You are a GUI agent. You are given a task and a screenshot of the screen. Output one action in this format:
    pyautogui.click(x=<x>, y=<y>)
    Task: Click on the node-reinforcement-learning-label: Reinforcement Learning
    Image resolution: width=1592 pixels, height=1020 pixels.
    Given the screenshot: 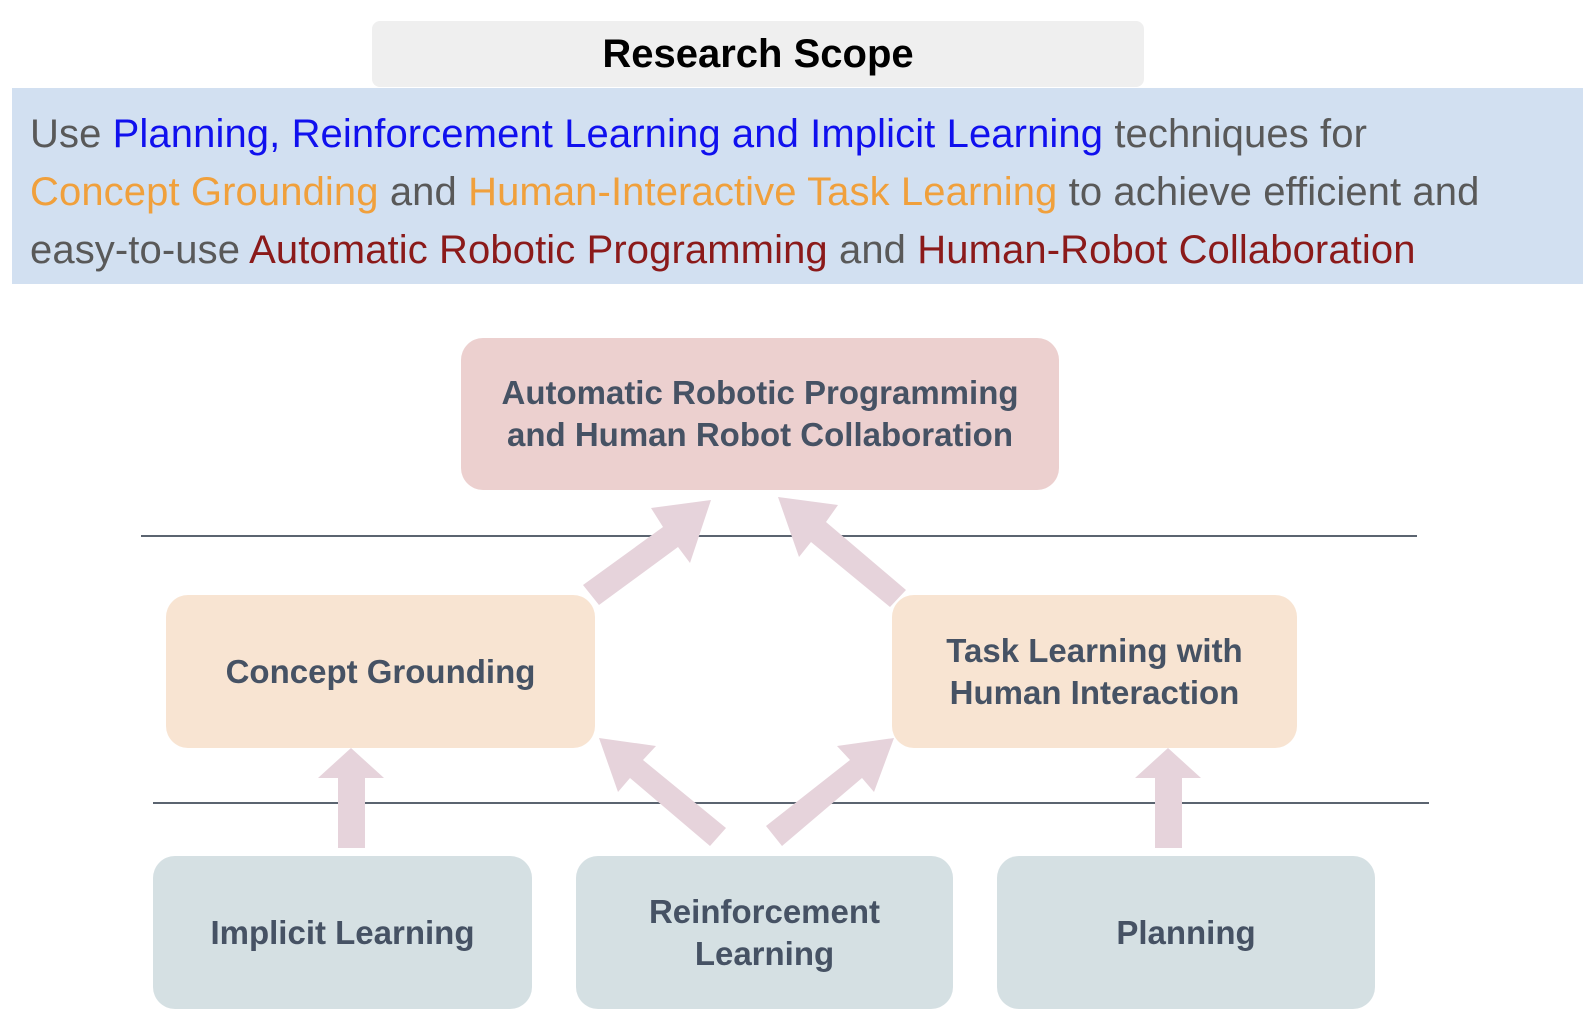 What is the action you would take?
    pyautogui.click(x=764, y=932)
    